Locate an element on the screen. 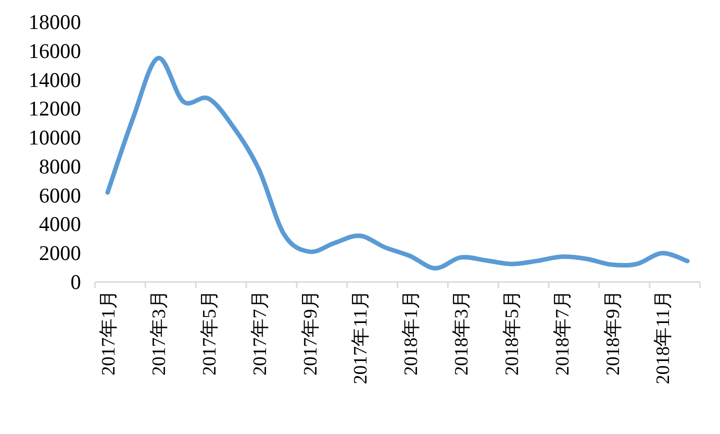 Image resolution: width=720 pixels, height=434 pixels. y-tick-label: 18000 is located at coordinates (54, 22).